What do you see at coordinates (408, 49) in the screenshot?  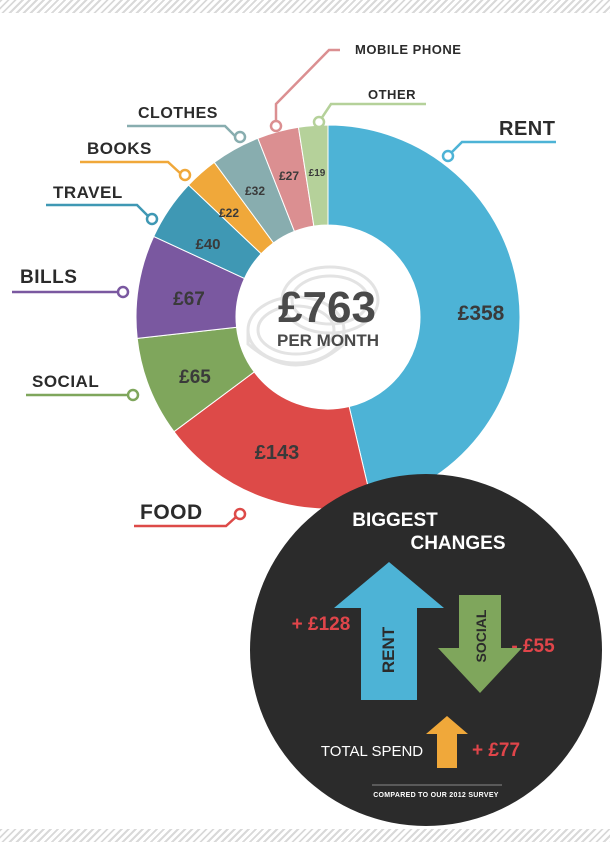 I see `category-label-mobile-phone: MOBILE PHONE` at bounding box center [408, 49].